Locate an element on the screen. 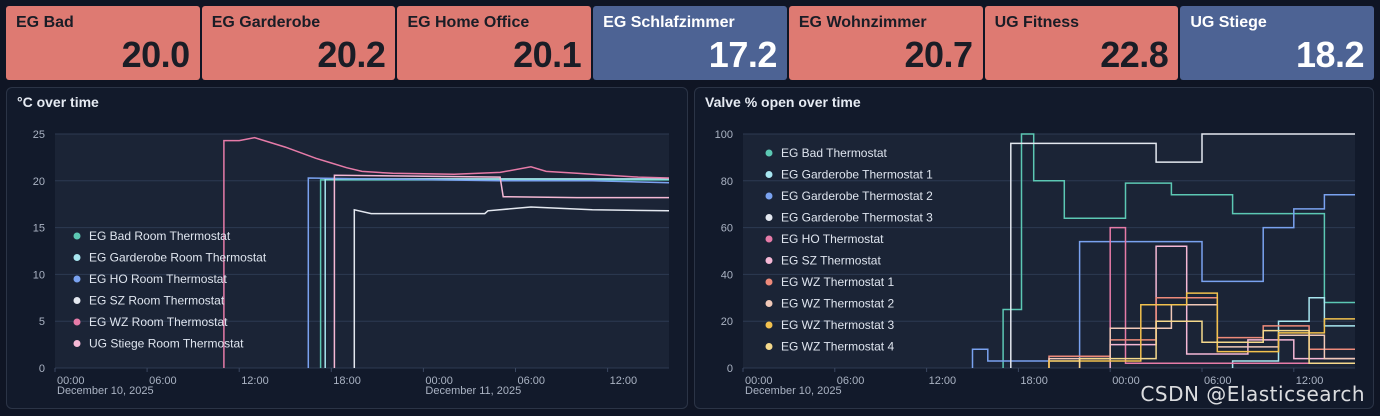 This screenshot has height=416, width=1380. y-tick-label: 5 is located at coordinates (42, 322).